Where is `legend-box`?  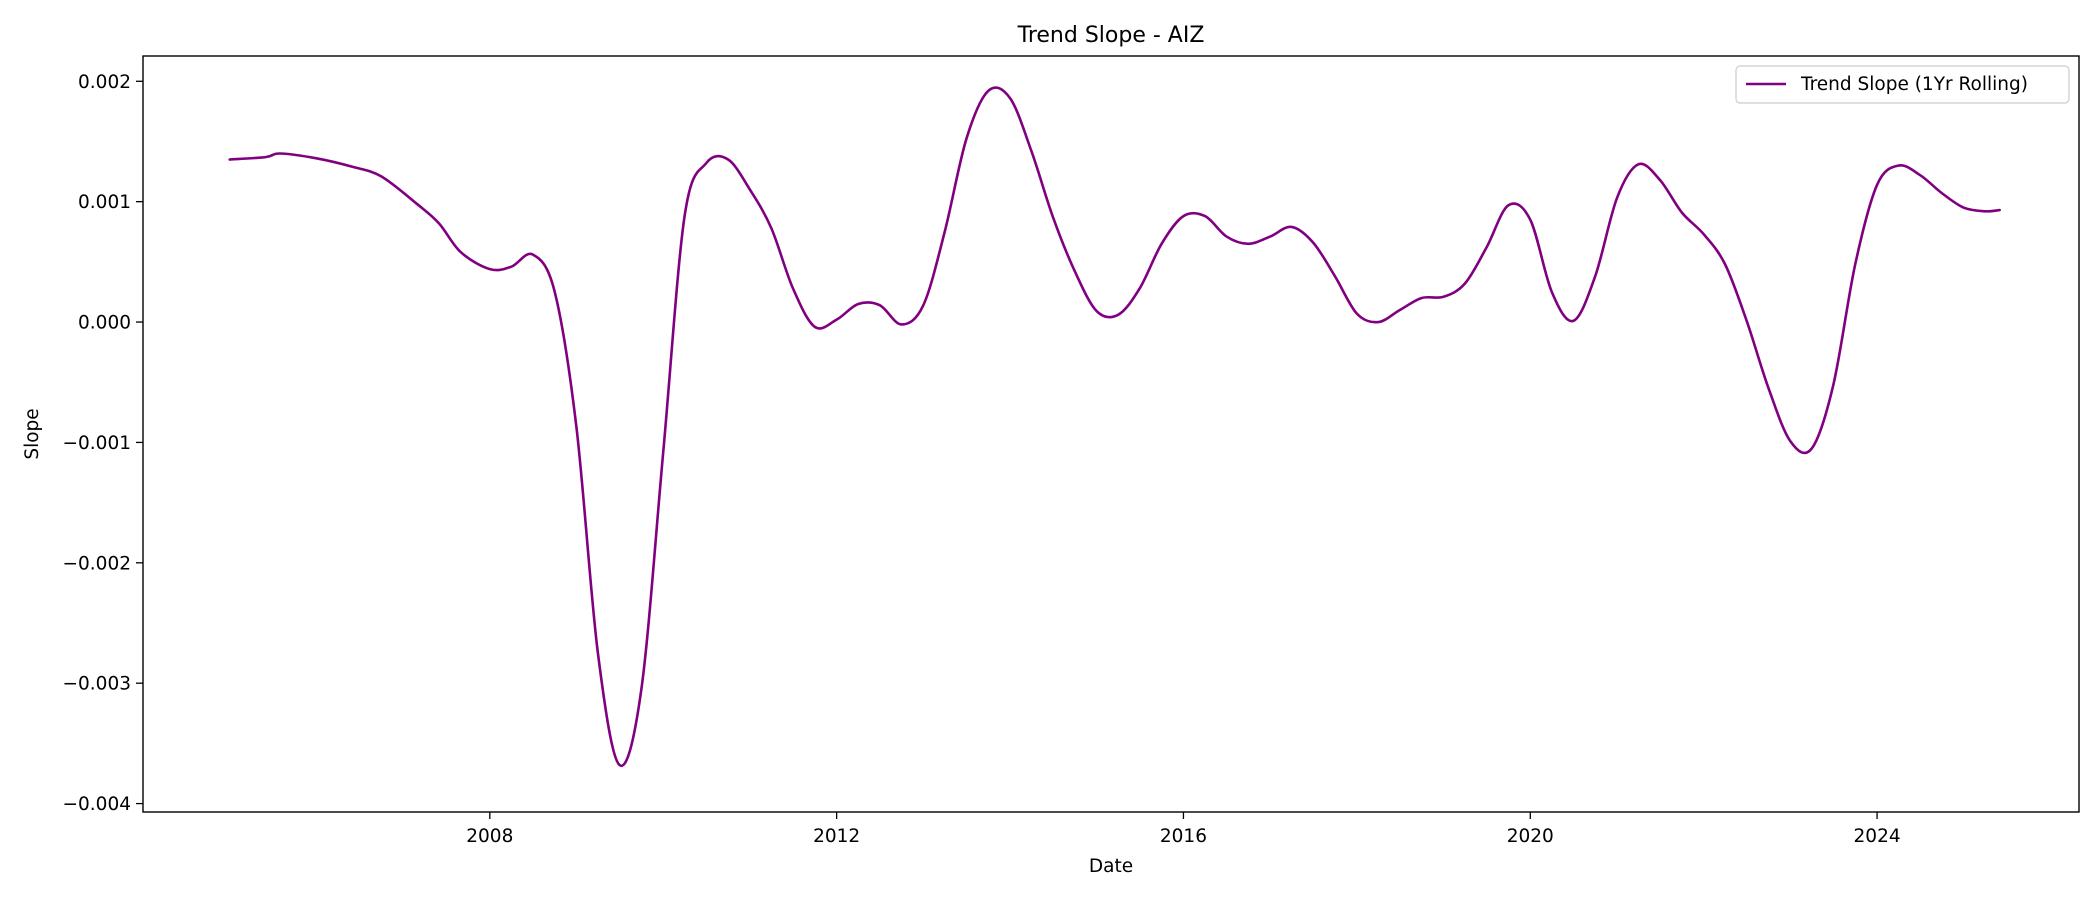 legend-box is located at coordinates (1902, 84).